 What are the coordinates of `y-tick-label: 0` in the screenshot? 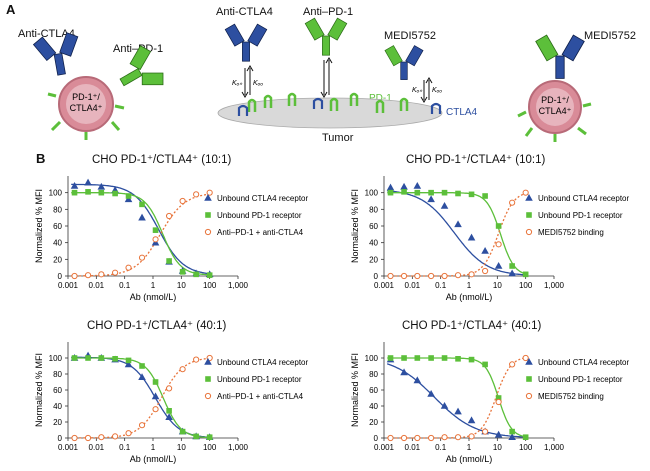 It's located at (60, 276).